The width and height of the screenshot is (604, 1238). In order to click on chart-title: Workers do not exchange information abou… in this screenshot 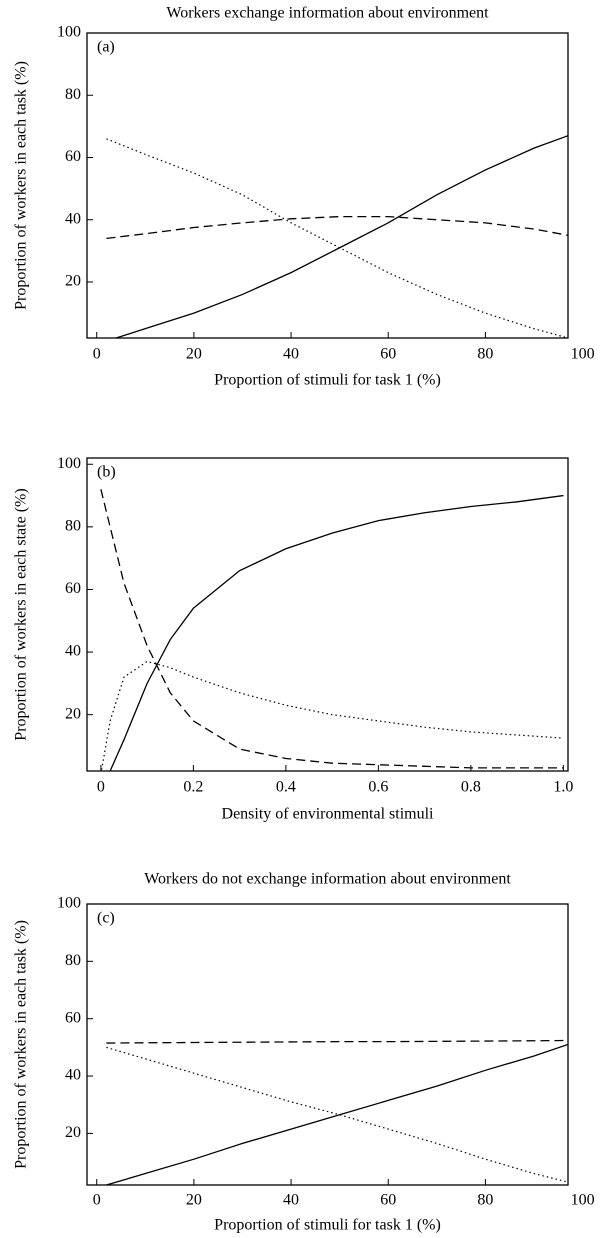, I will do `click(327, 879)`.